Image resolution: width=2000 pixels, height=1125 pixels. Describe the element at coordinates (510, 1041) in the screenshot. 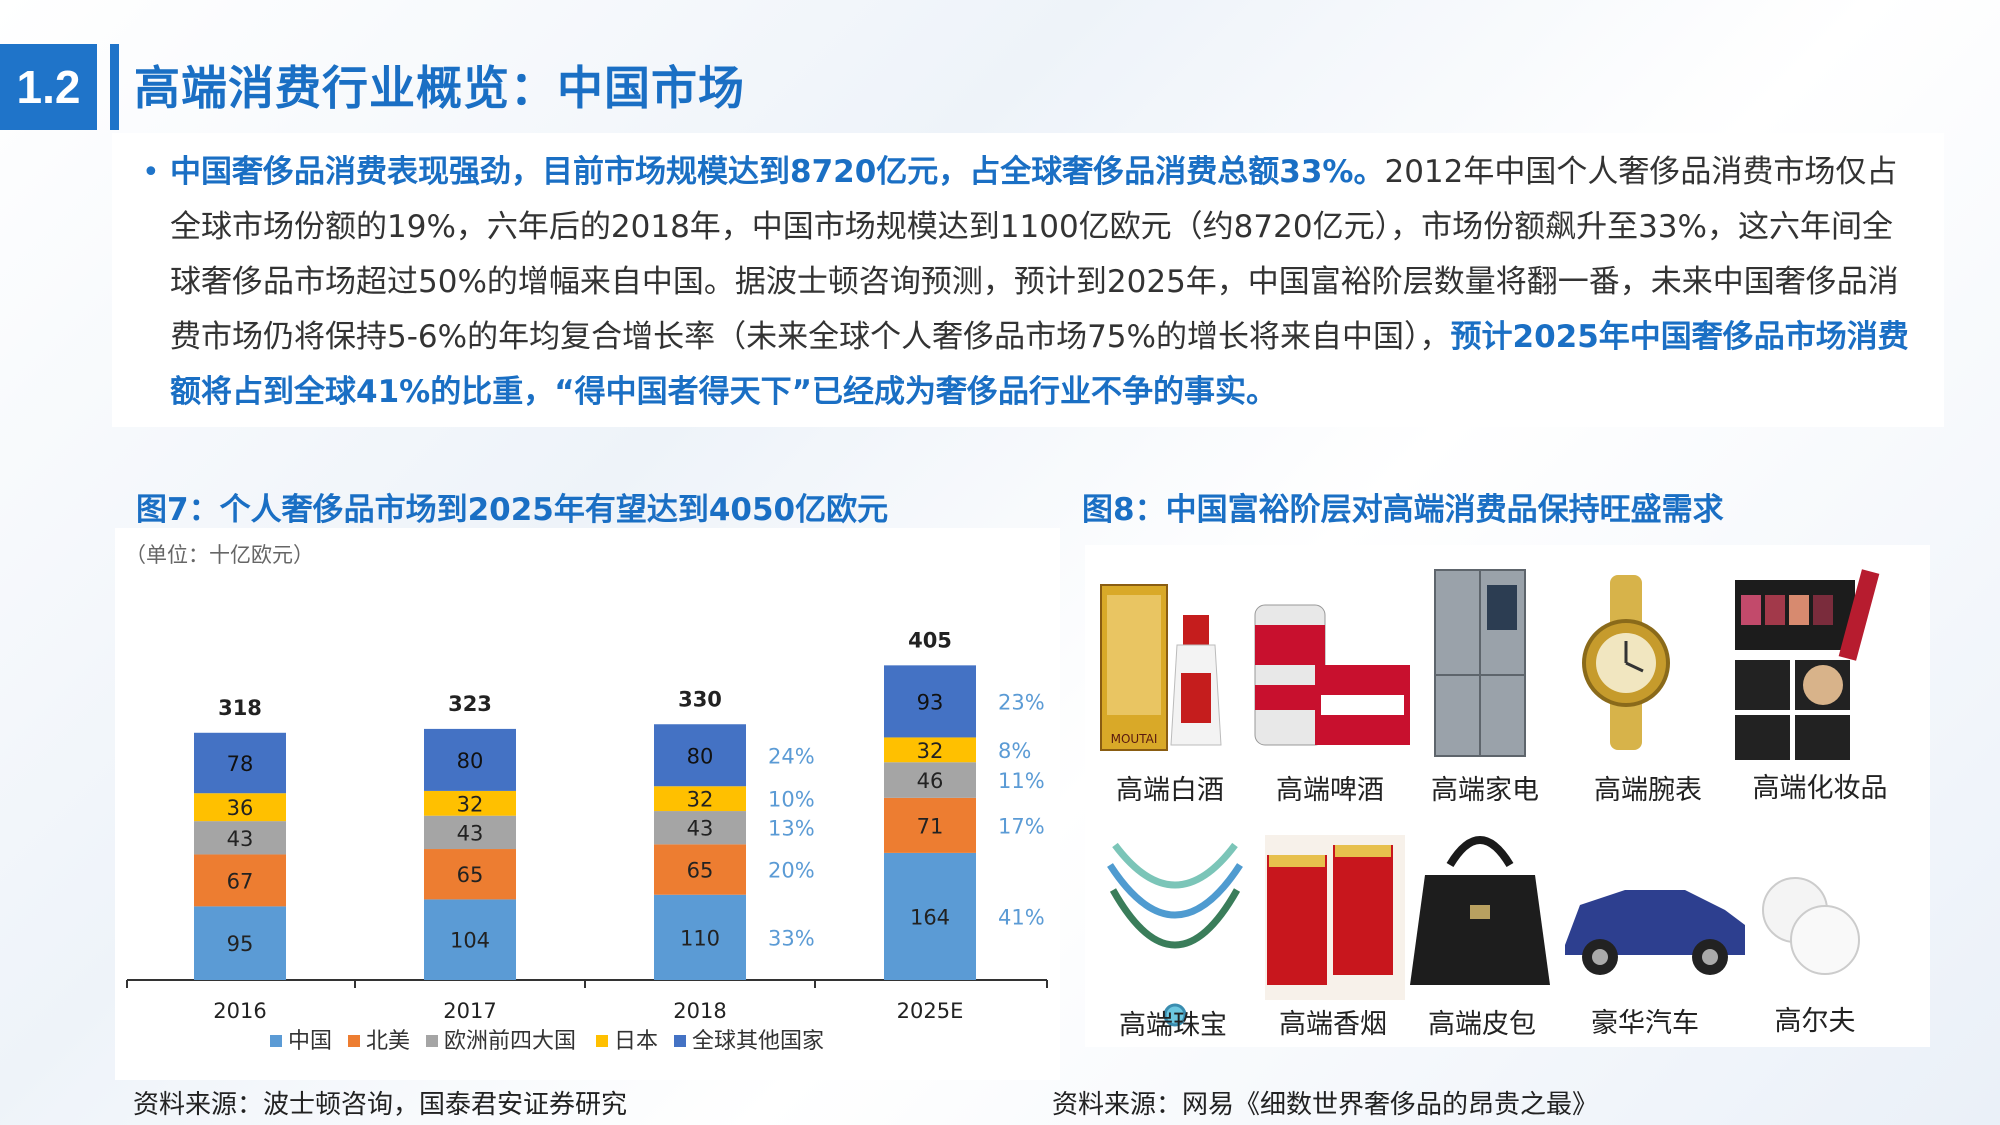

I see `legend-label: 欧洲前四大国` at that location.